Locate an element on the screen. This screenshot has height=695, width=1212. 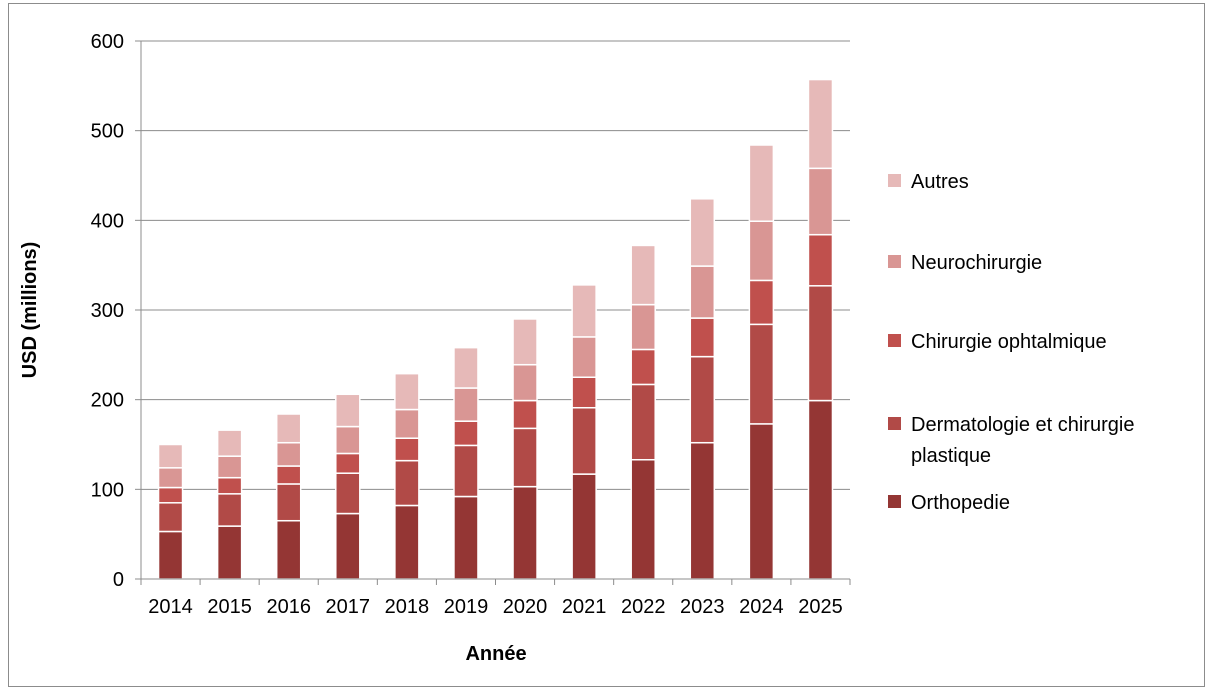
x-tick-label: 2021 is located at coordinates (584, 607).